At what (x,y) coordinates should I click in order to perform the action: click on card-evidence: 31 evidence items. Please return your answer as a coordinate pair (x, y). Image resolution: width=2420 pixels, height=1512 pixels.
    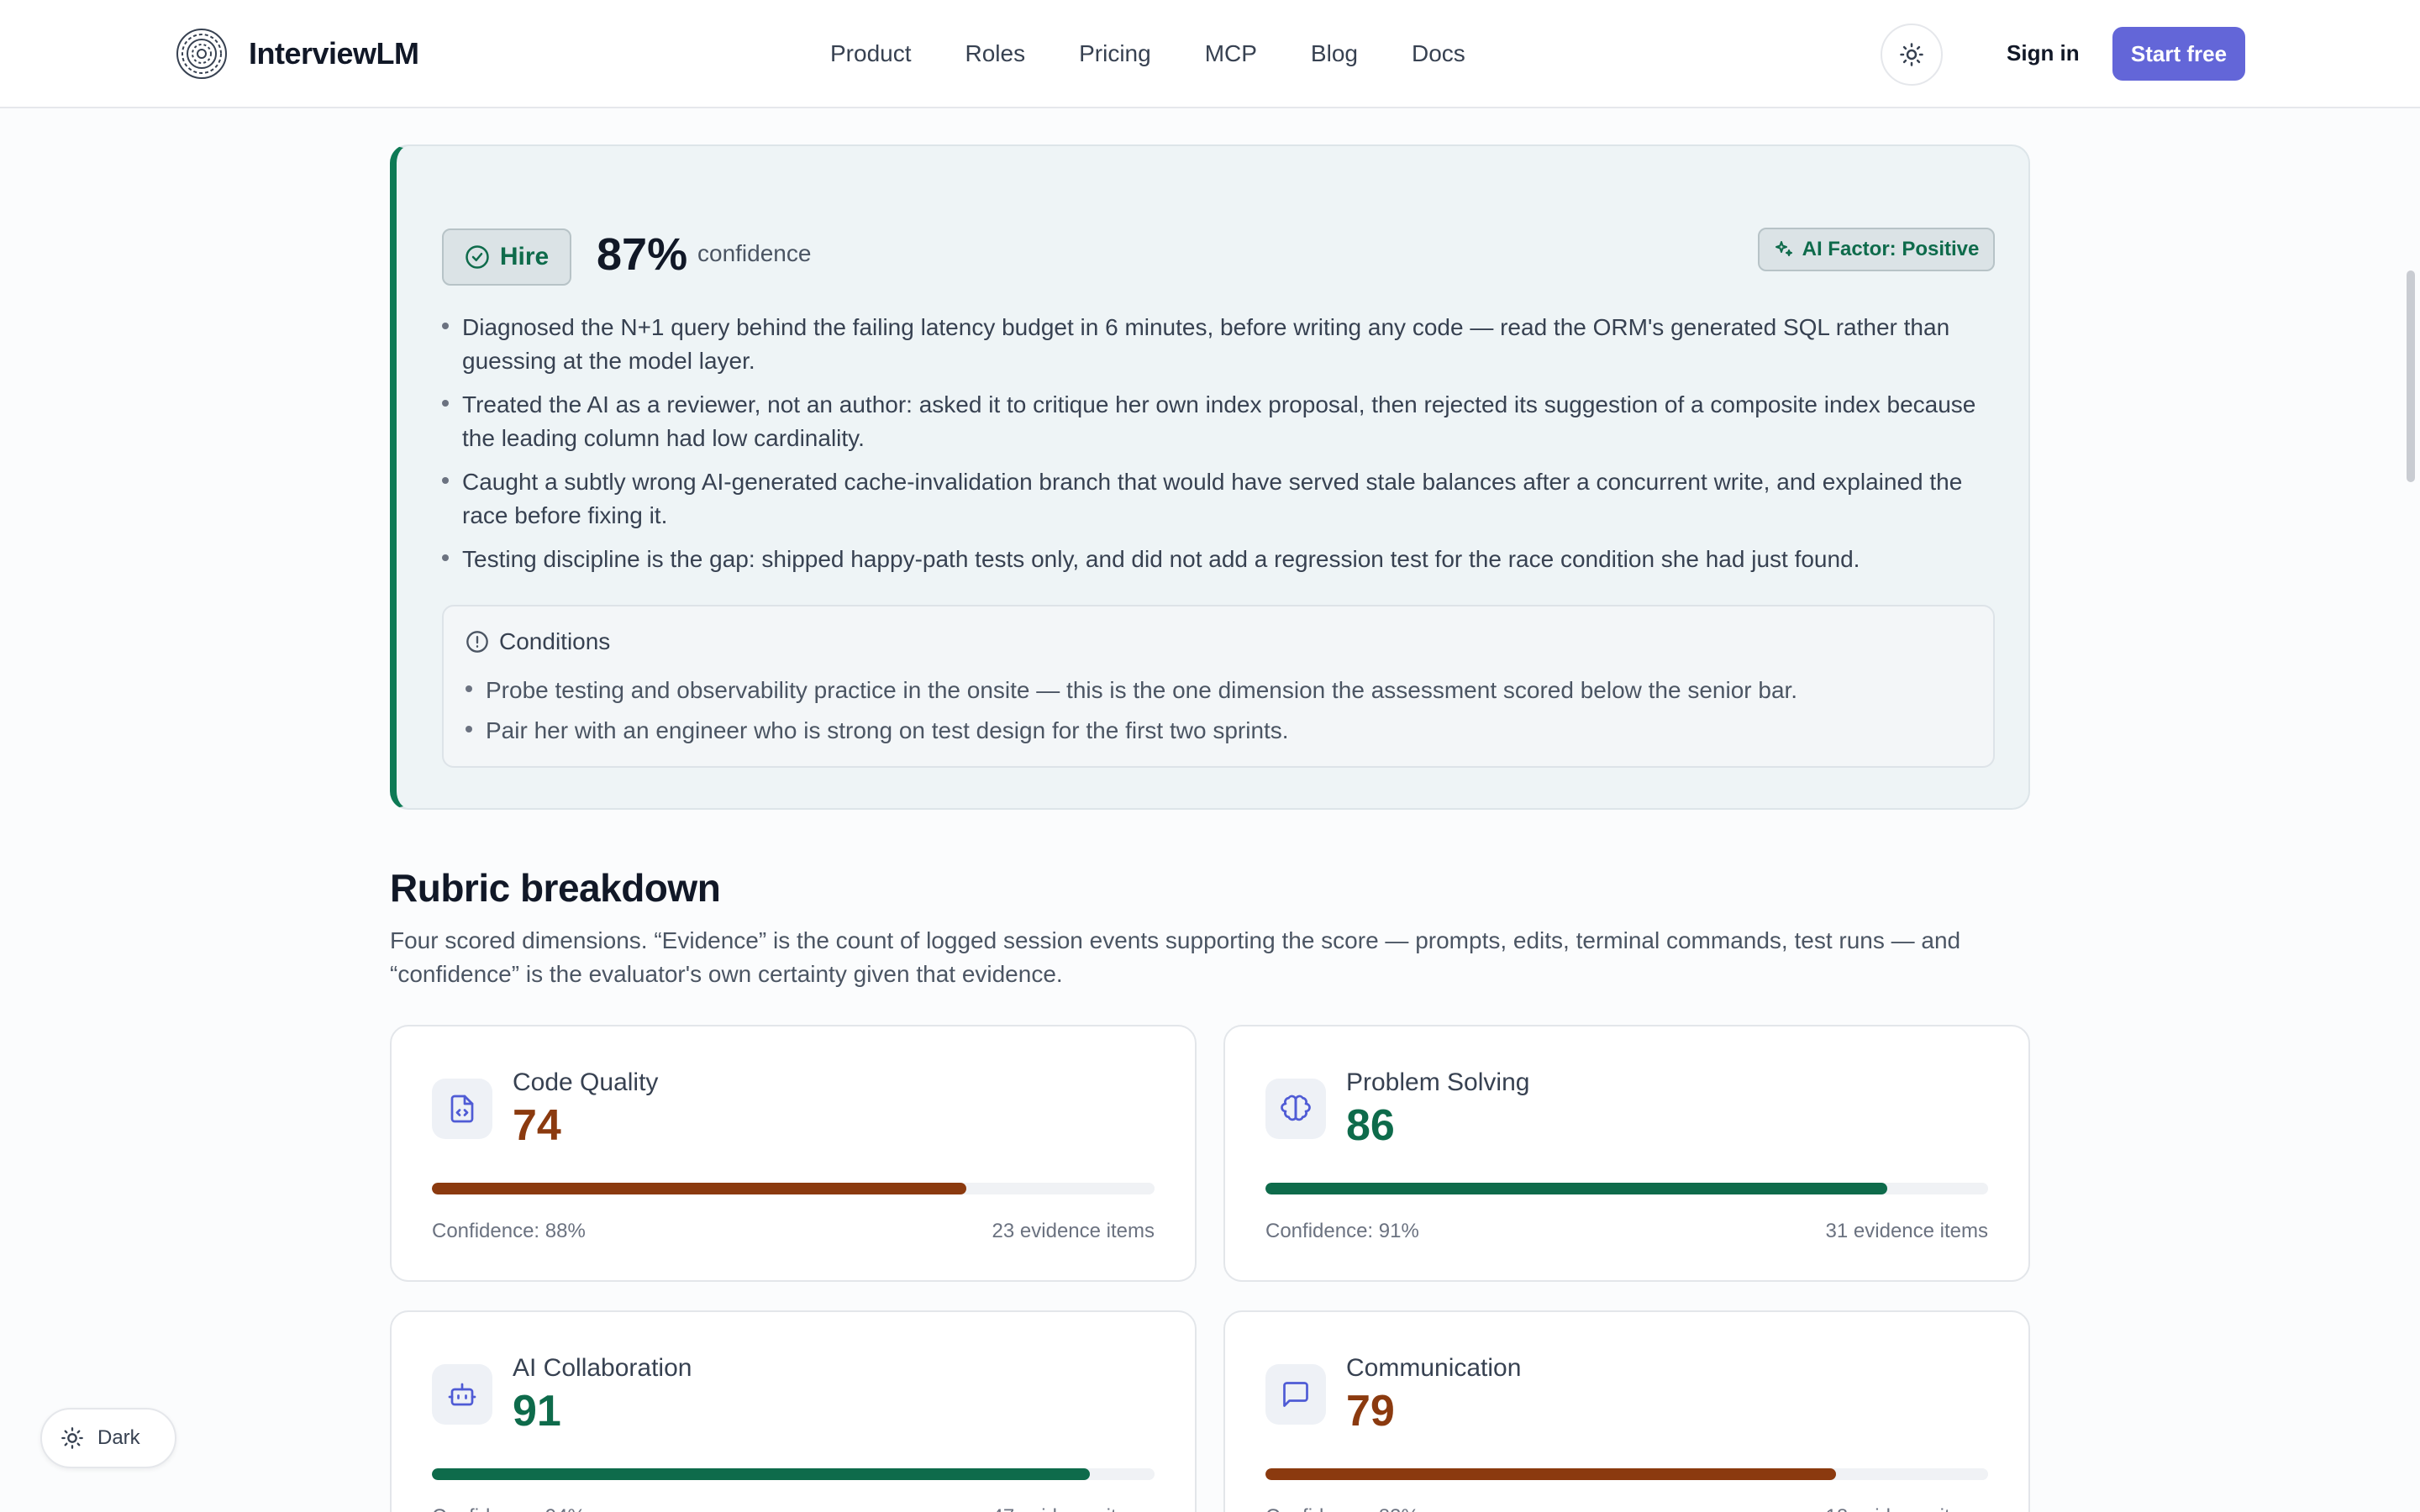
    Looking at the image, I should click on (1907, 1231).